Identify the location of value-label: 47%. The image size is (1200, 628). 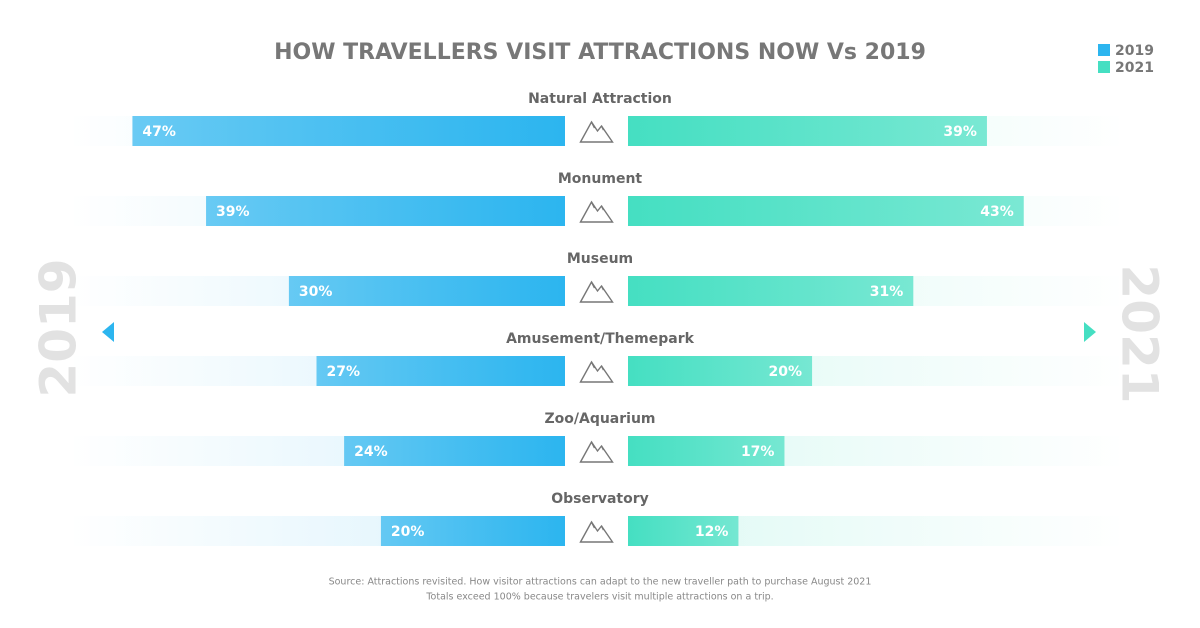
(159, 132).